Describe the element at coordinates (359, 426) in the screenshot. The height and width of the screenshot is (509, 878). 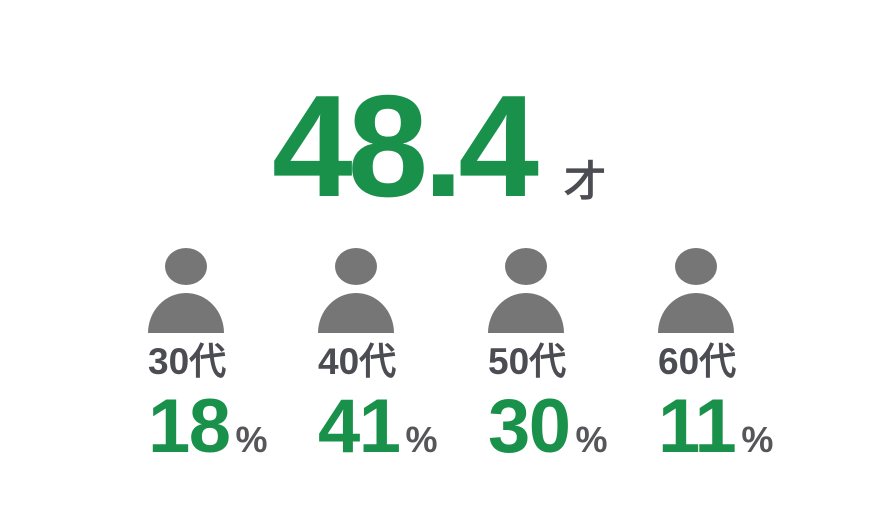
I see `percent-value: 41` at that location.